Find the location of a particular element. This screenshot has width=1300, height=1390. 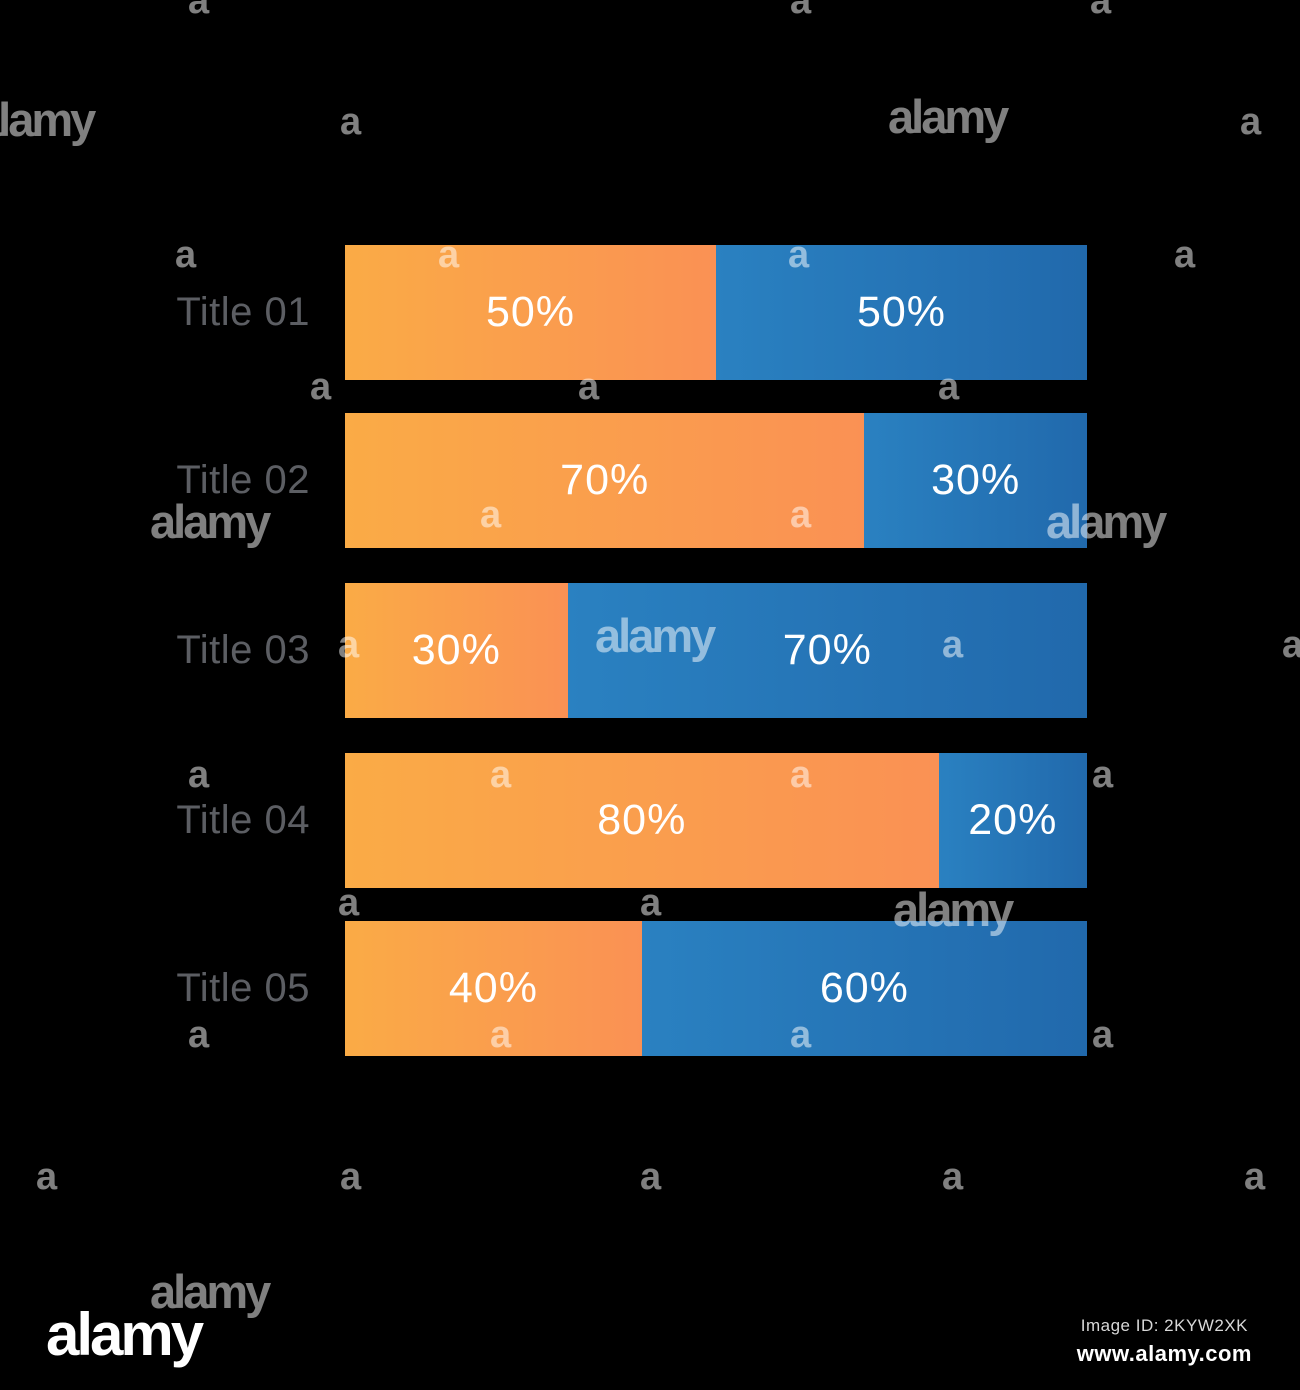

bar-segment-orange: 70% is located at coordinates (605, 480).